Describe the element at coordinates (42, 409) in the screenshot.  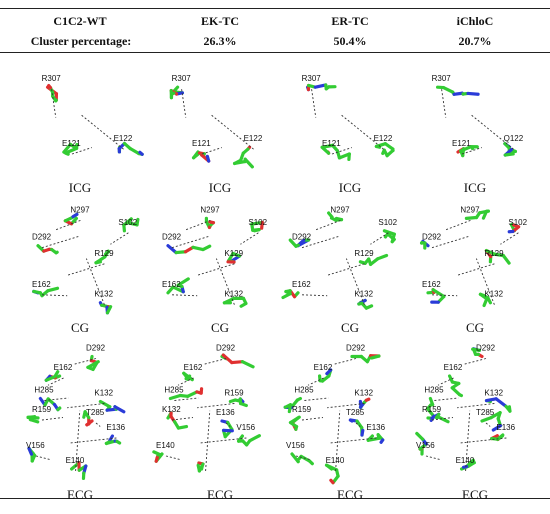
I see `residue-label: R159` at that location.